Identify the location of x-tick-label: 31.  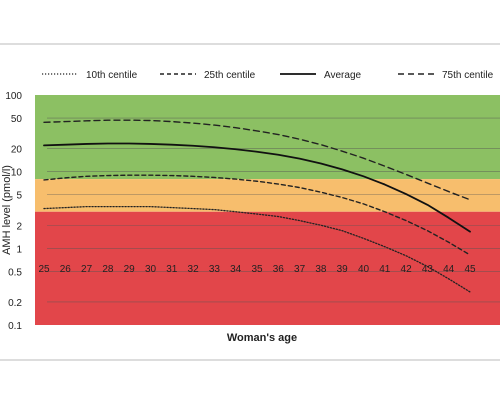
(172, 269).